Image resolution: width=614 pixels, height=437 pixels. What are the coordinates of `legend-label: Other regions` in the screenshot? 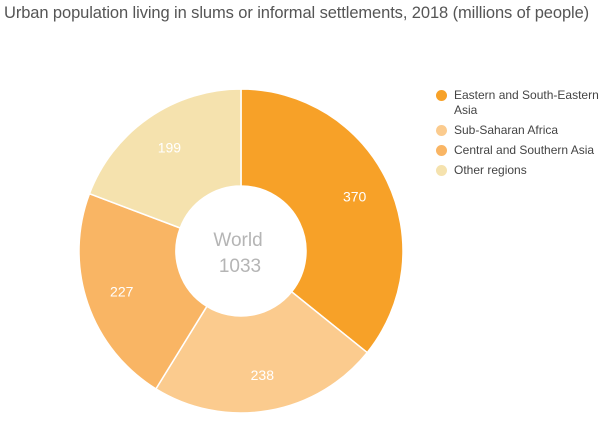 It's located at (490, 170).